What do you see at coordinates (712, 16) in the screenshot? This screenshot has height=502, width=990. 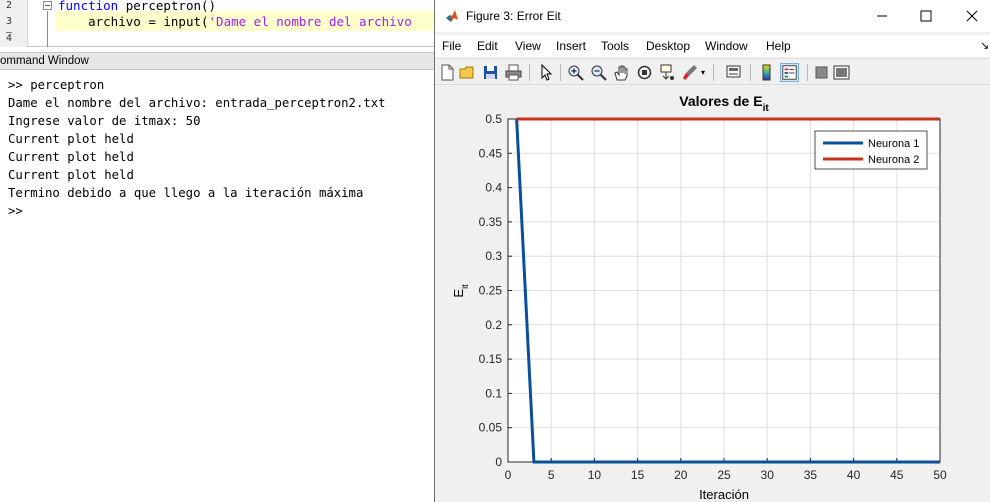 I see `figure-titlebar: Figure 3: Error Eit` at bounding box center [712, 16].